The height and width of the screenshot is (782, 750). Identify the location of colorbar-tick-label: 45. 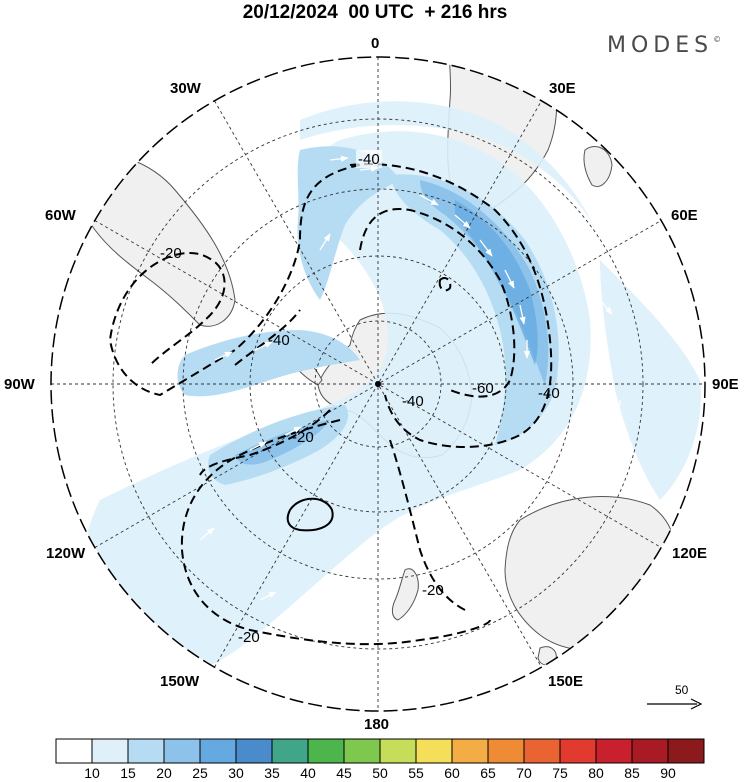
(344, 773).